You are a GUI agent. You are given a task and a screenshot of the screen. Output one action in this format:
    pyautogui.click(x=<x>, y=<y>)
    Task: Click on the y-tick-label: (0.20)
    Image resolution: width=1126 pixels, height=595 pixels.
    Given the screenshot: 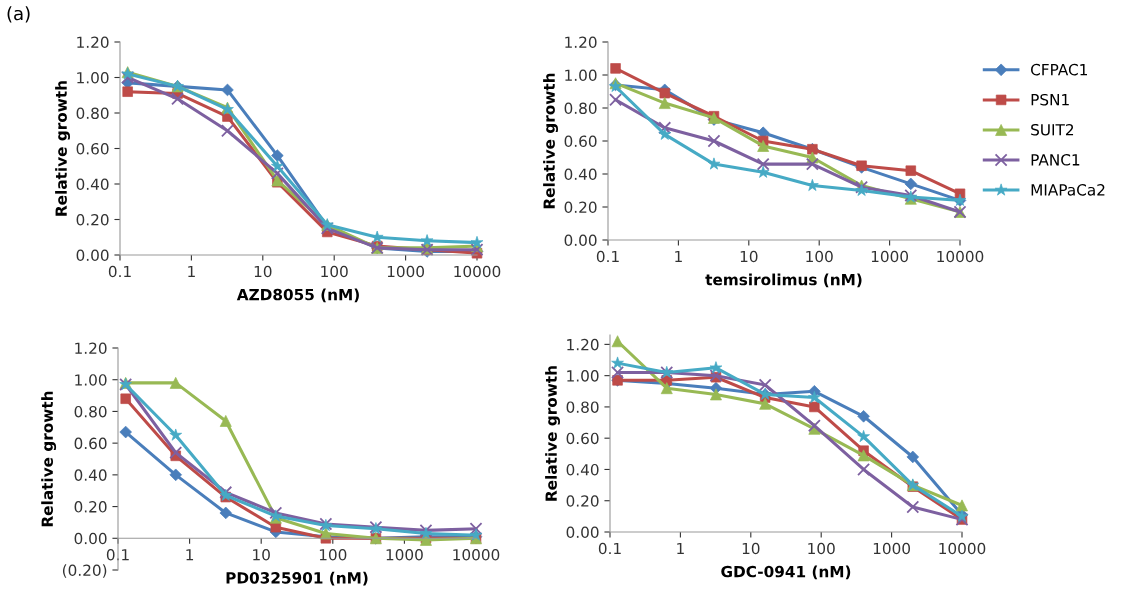 What is the action you would take?
    pyautogui.click(x=84, y=571)
    